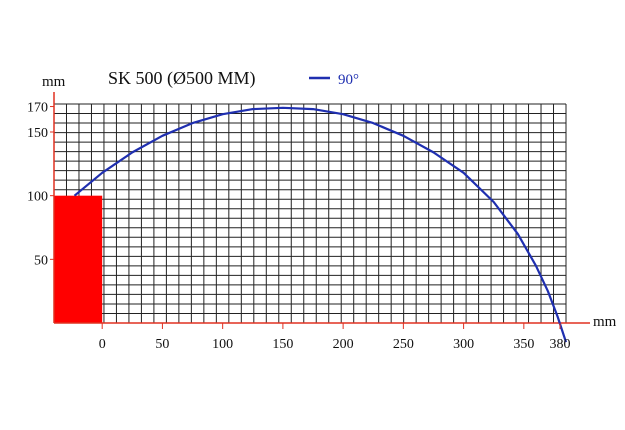 Image resolution: width=625 pixels, height=430 pixels. What do you see at coordinates (40, 184) in the screenshot?
I see `y-tick-labels: 50 100 150 170` at bounding box center [40, 184].